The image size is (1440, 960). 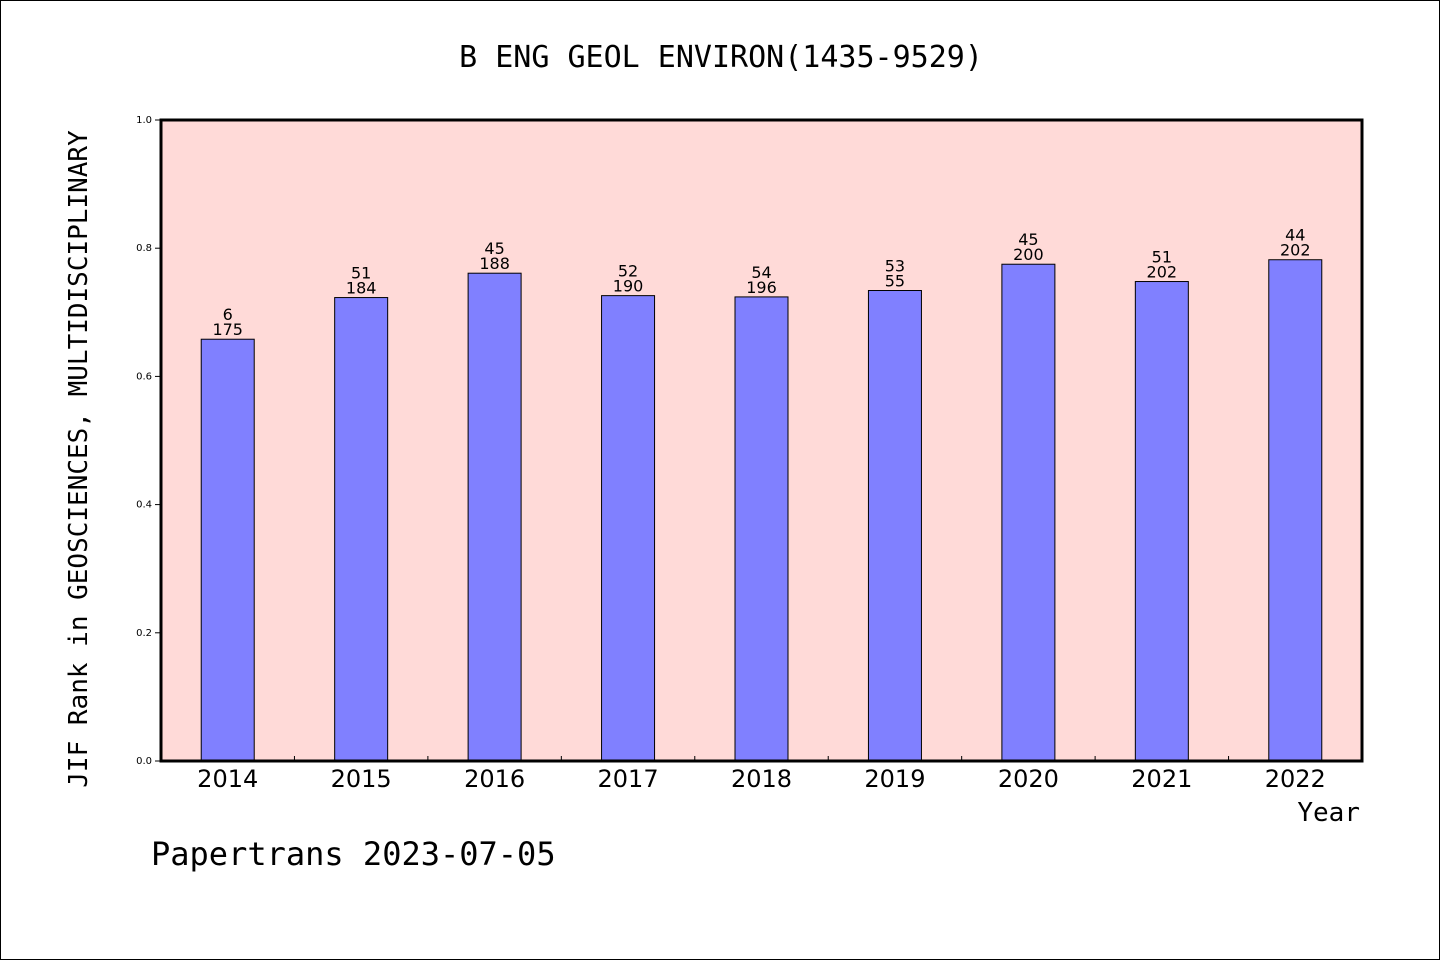 What do you see at coordinates (721, 57) in the screenshot?
I see `chart-title: B ENG GEOL ENVIRON(1435-9529)` at bounding box center [721, 57].